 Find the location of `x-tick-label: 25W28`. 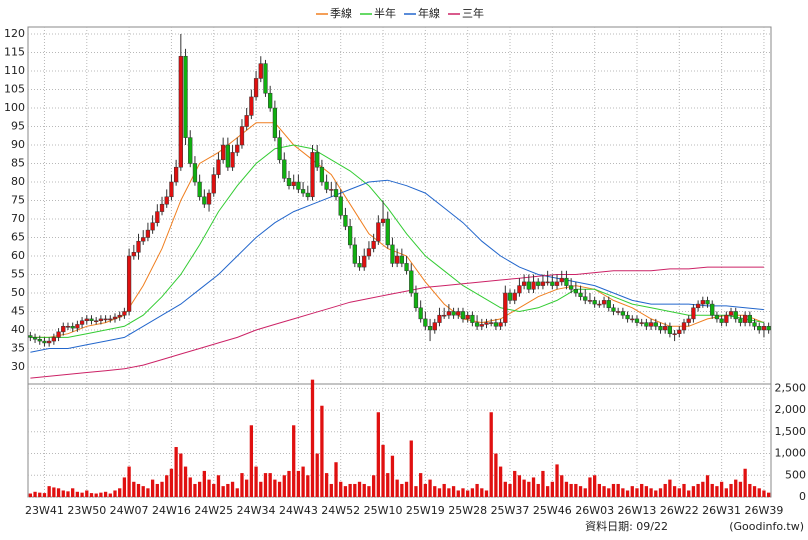

x-tick-label: 25W28 is located at coordinates (467, 510).